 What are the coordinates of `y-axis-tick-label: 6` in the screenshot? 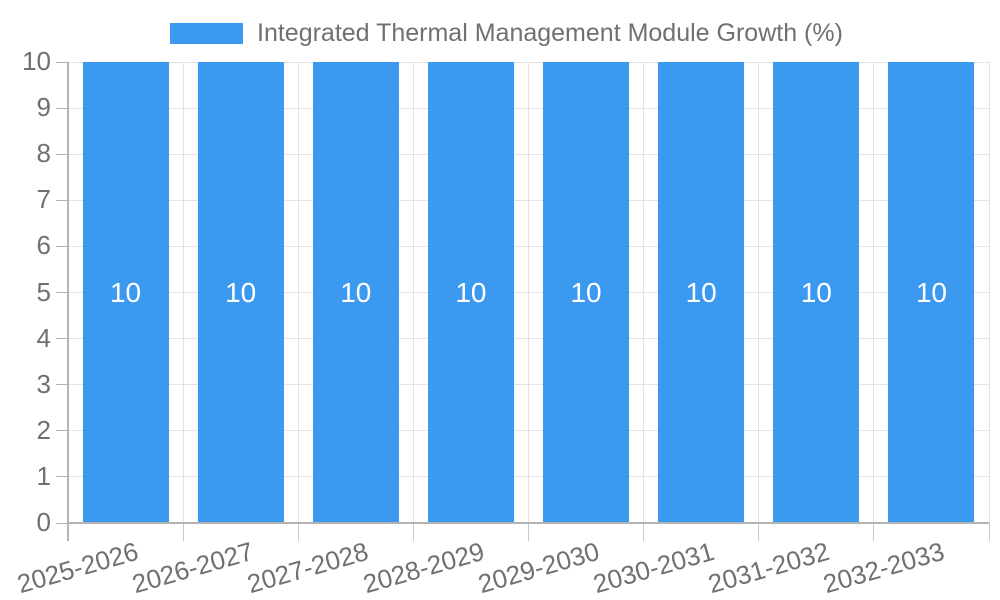 It's located at (43, 245).